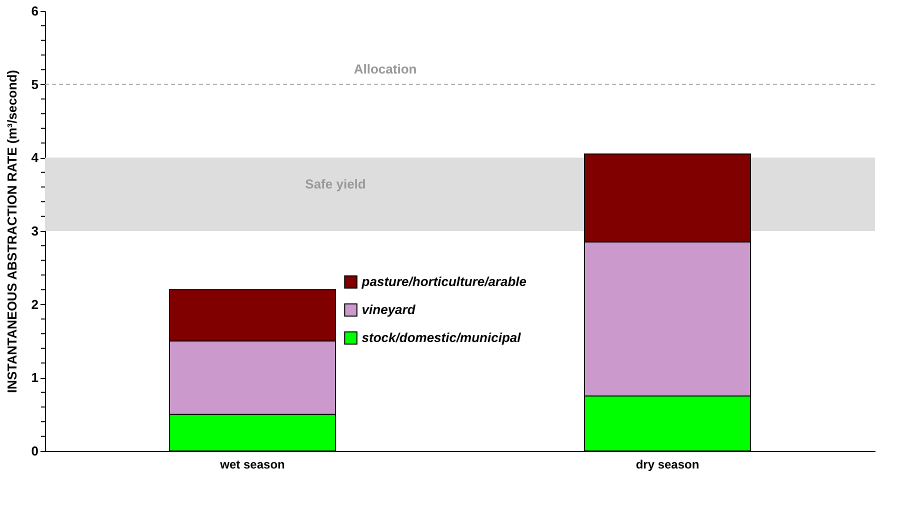  I want to click on y-tick-label: 6, so click(34, 11).